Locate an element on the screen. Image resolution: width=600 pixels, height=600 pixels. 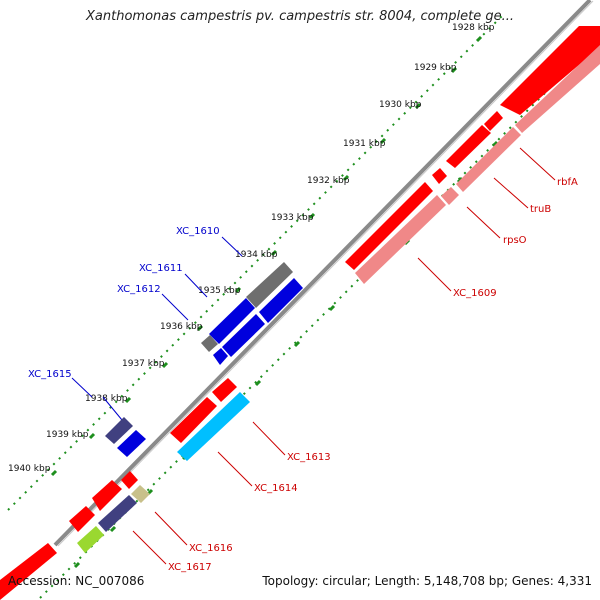
gene-label-XC_1613: XC_1613 is located at coordinates (309, 457).